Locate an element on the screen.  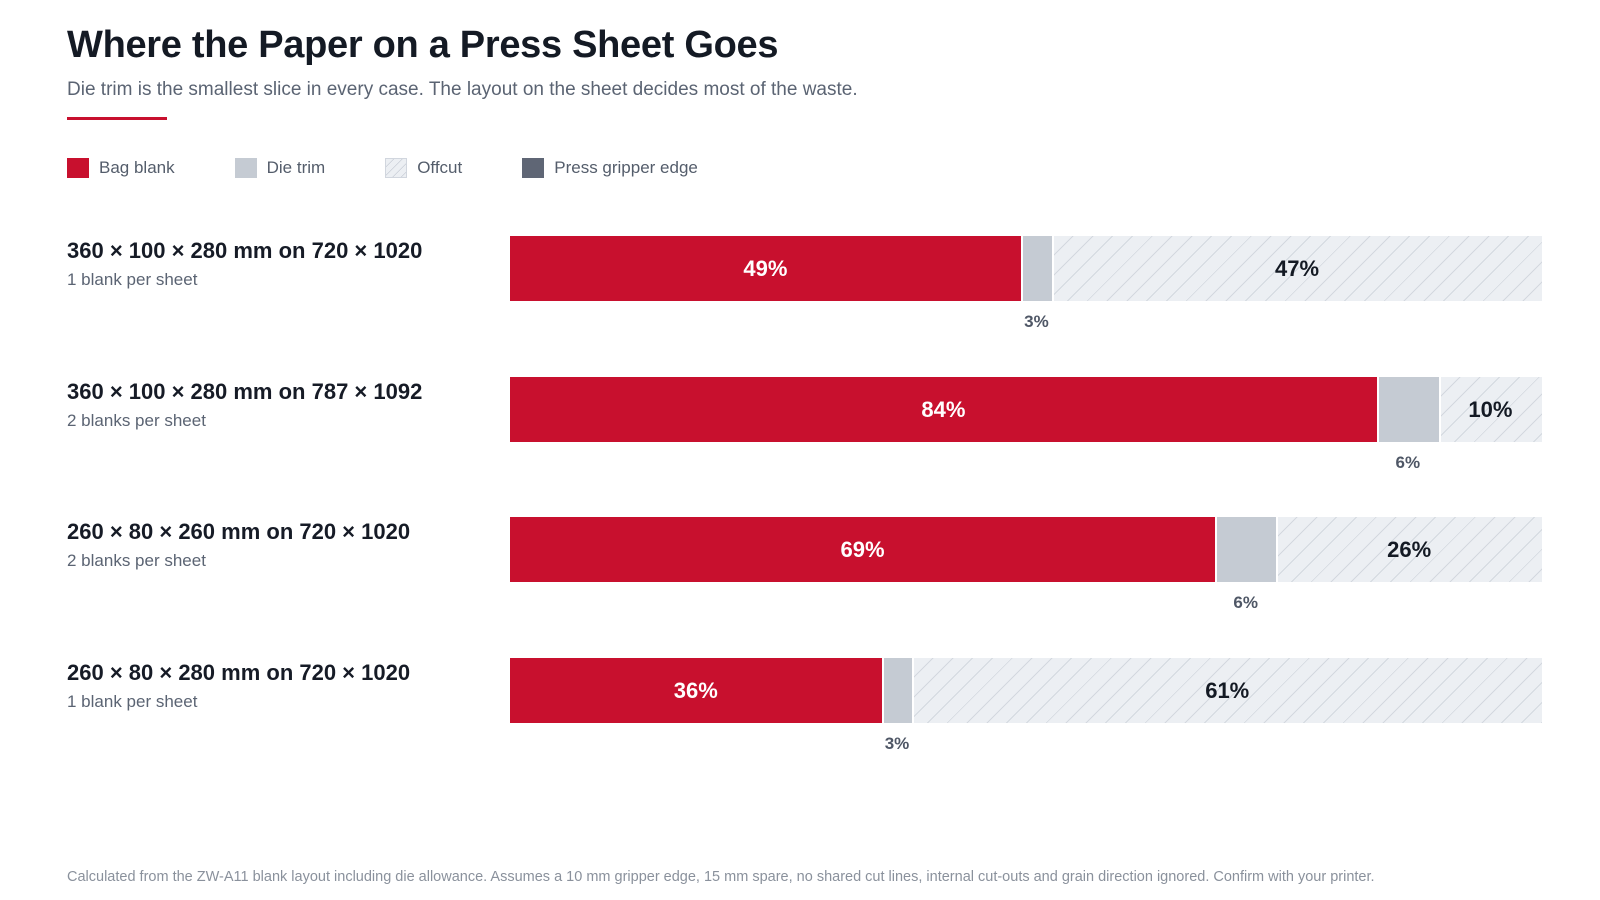
data-label-bag-blank: 84% is located at coordinates (943, 409).